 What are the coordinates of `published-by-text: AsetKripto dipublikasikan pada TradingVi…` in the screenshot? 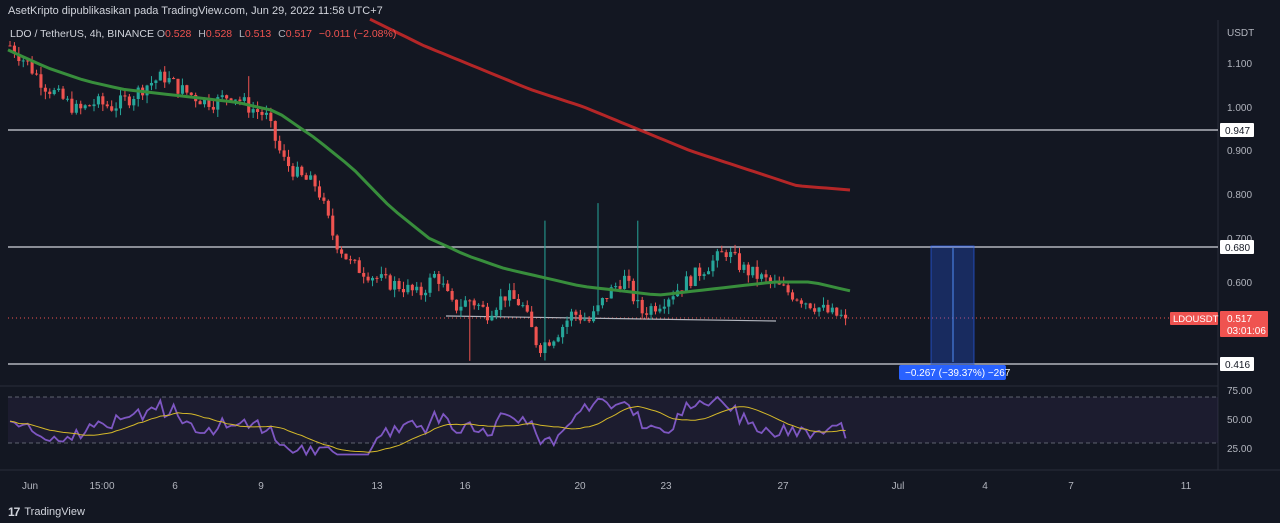 It's located at (195, 11).